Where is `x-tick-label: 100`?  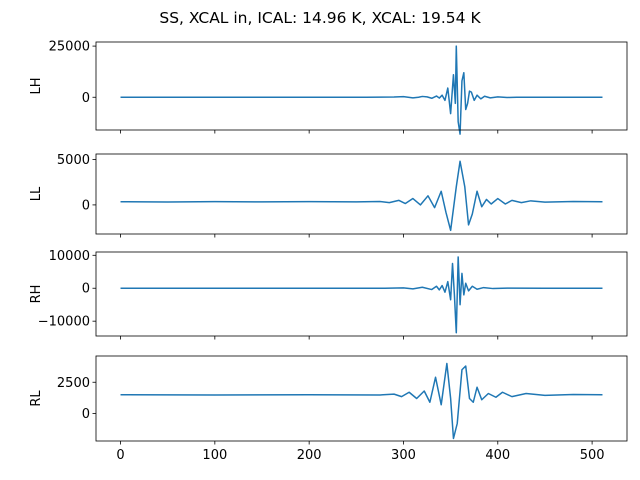
x-tick-label: 100 is located at coordinates (214, 455).